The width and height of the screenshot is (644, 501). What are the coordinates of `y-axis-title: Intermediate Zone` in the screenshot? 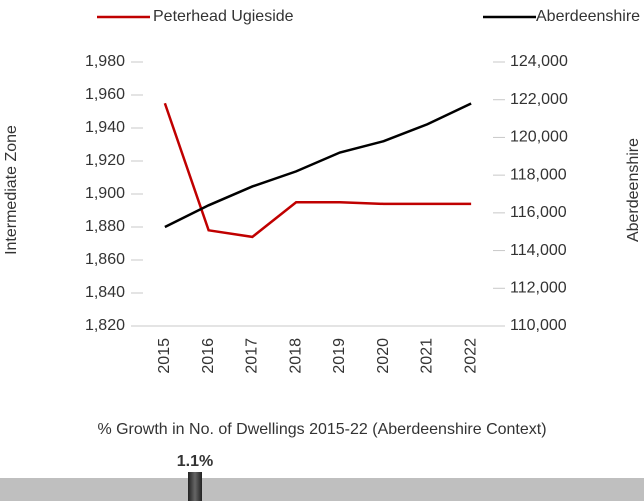 It's located at (11, 190).